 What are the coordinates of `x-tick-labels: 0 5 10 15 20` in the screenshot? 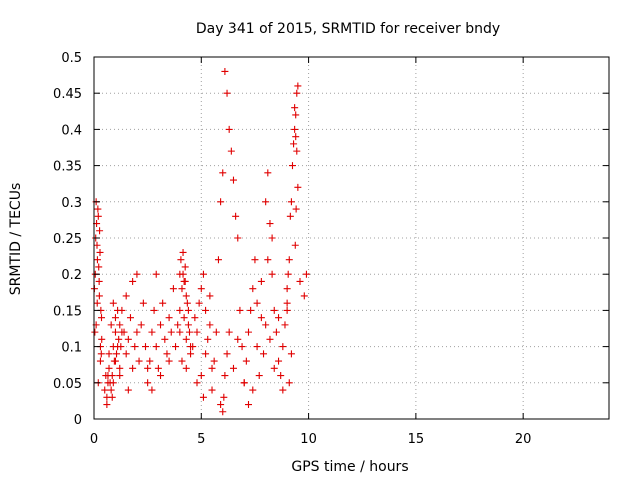 It's located at (311, 439).